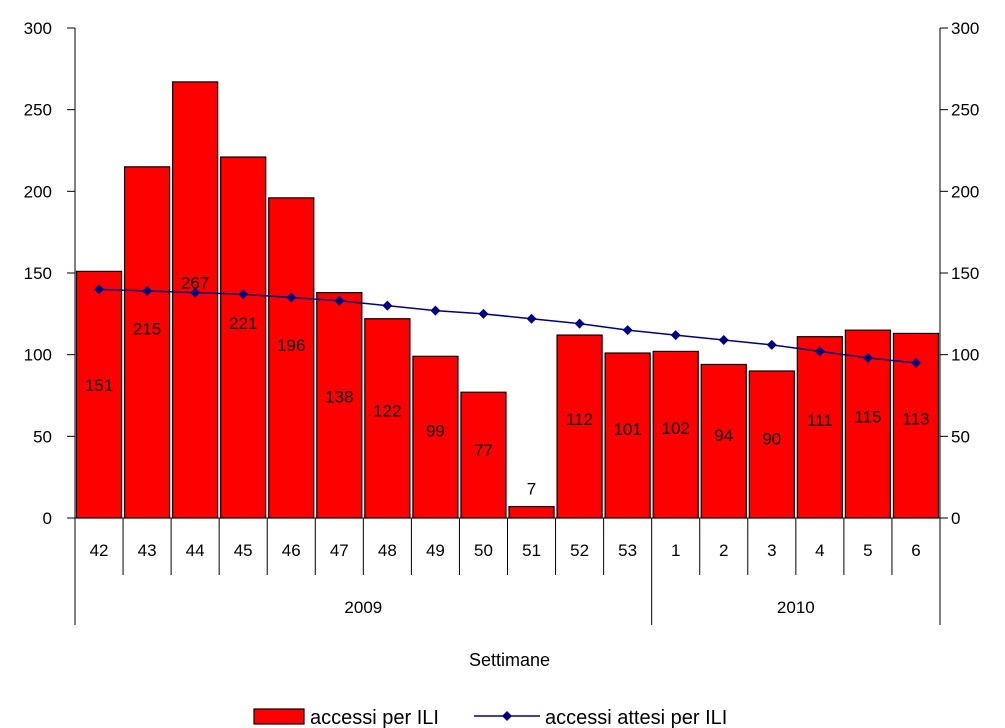  I want to click on bar-value-label: 267, so click(195, 283).